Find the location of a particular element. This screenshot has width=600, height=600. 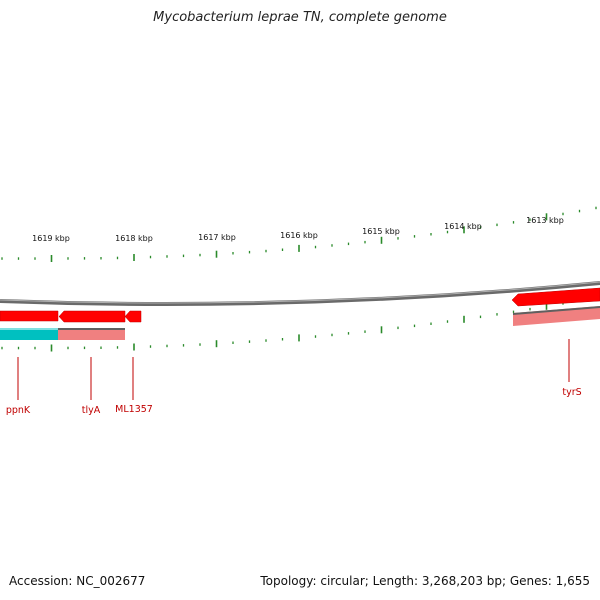

tick-label-1613: 1613 kbp is located at coordinates (545, 220).